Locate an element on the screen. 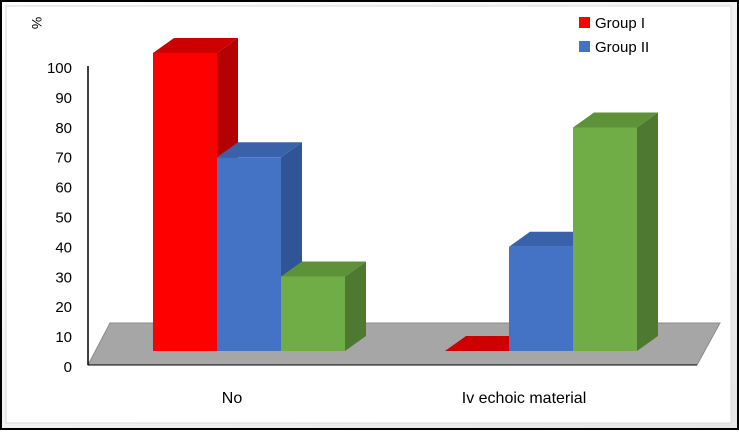  y-tick-label: 30 is located at coordinates (63, 277).